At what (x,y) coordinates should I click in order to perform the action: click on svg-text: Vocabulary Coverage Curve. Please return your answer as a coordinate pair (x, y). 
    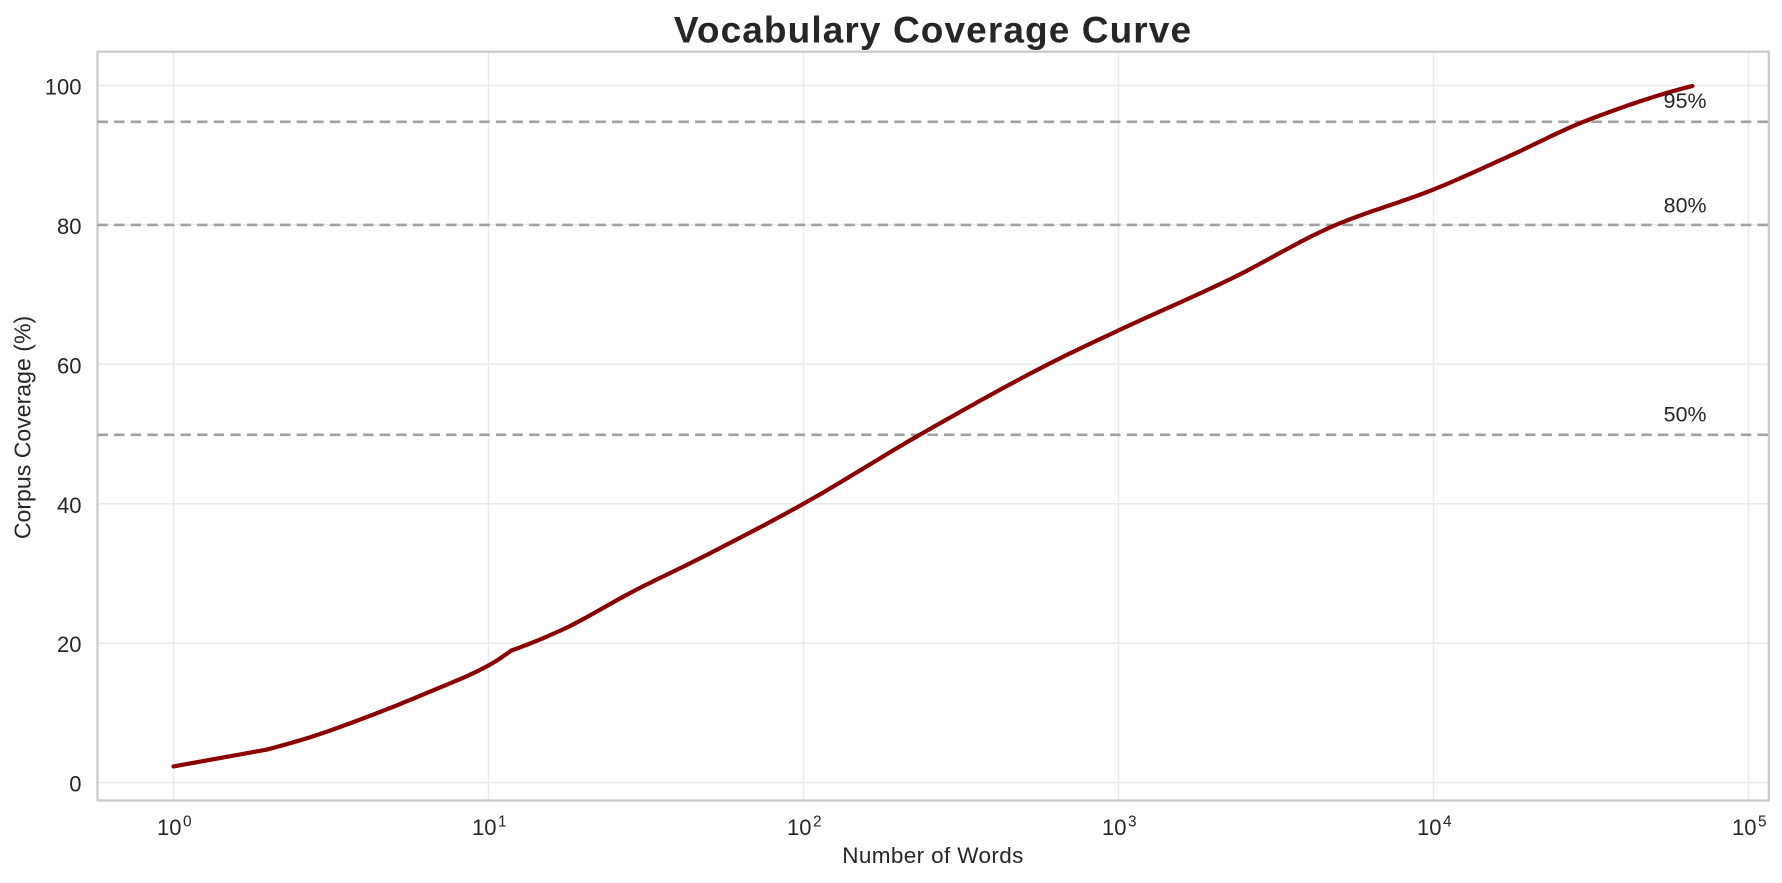
    Looking at the image, I should click on (933, 29).